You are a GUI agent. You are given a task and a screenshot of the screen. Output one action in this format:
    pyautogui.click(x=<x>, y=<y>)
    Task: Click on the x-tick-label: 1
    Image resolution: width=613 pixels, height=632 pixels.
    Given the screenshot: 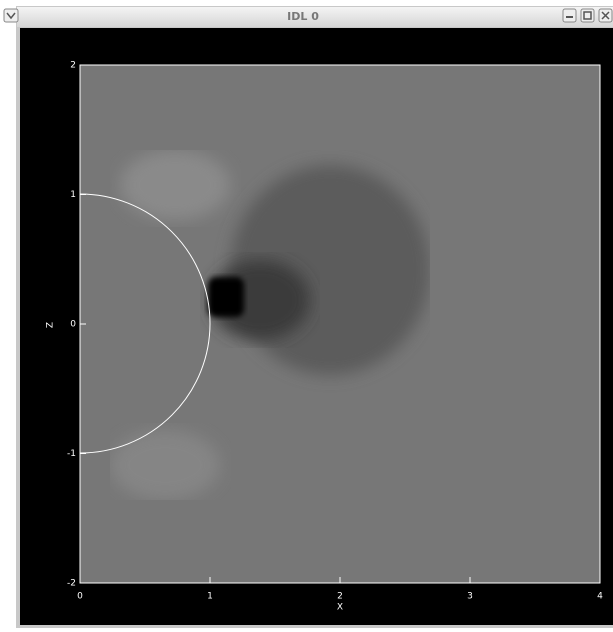 What is the action you would take?
    pyautogui.click(x=210, y=597)
    